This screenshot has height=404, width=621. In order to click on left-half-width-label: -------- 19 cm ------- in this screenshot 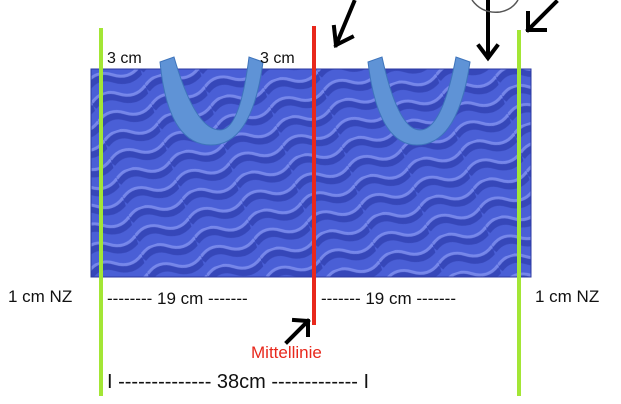, I will do `click(177, 298)`.